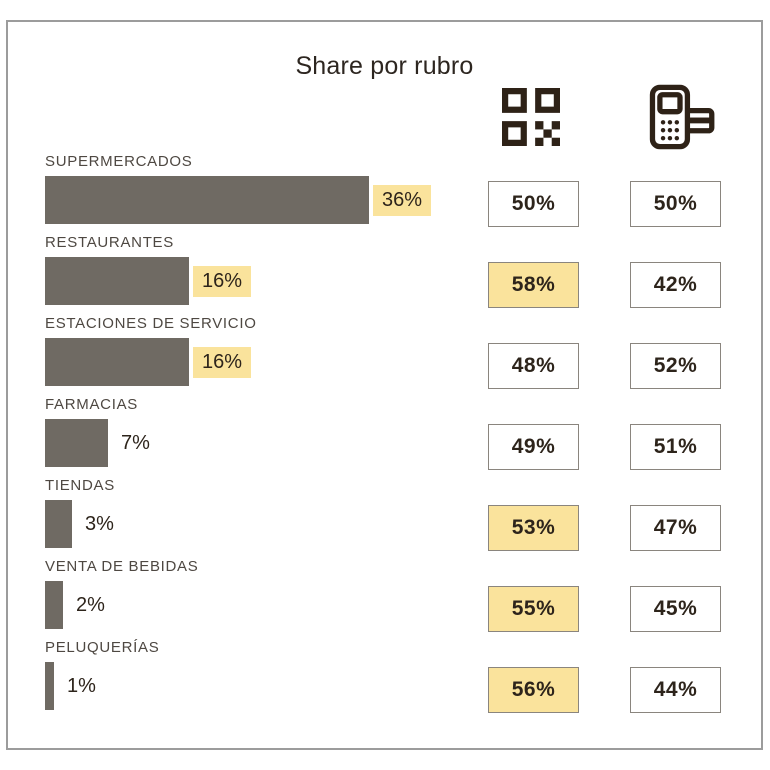 The width and height of the screenshot is (770, 770). Describe the element at coordinates (91, 404) in the screenshot. I see `category-label: FARMACIAS` at that location.